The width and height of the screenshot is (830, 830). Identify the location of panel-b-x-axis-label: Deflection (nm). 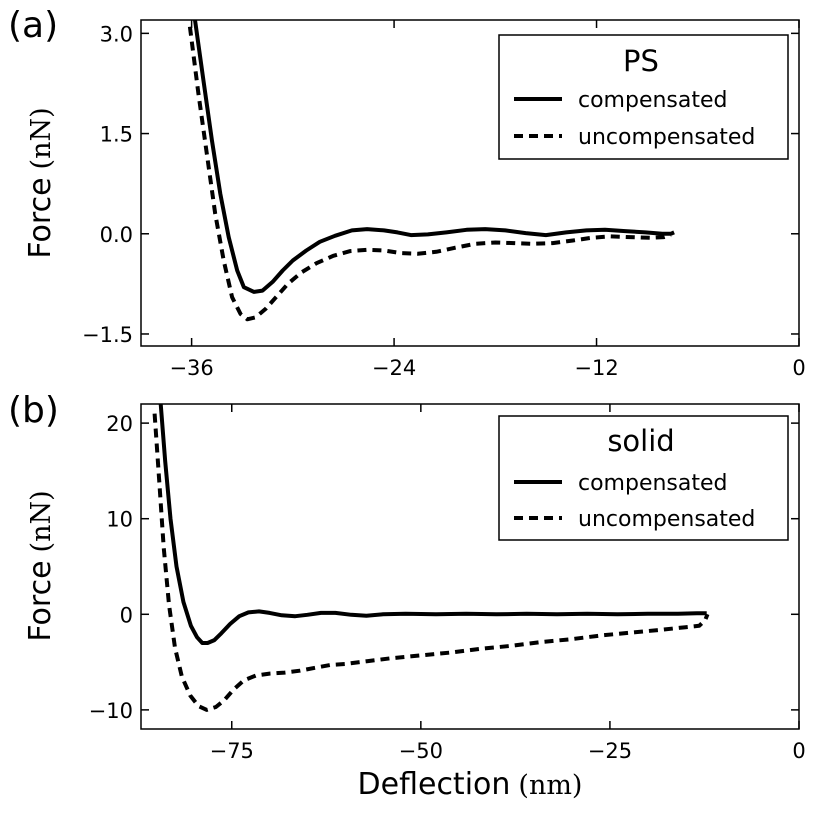
(470, 784).